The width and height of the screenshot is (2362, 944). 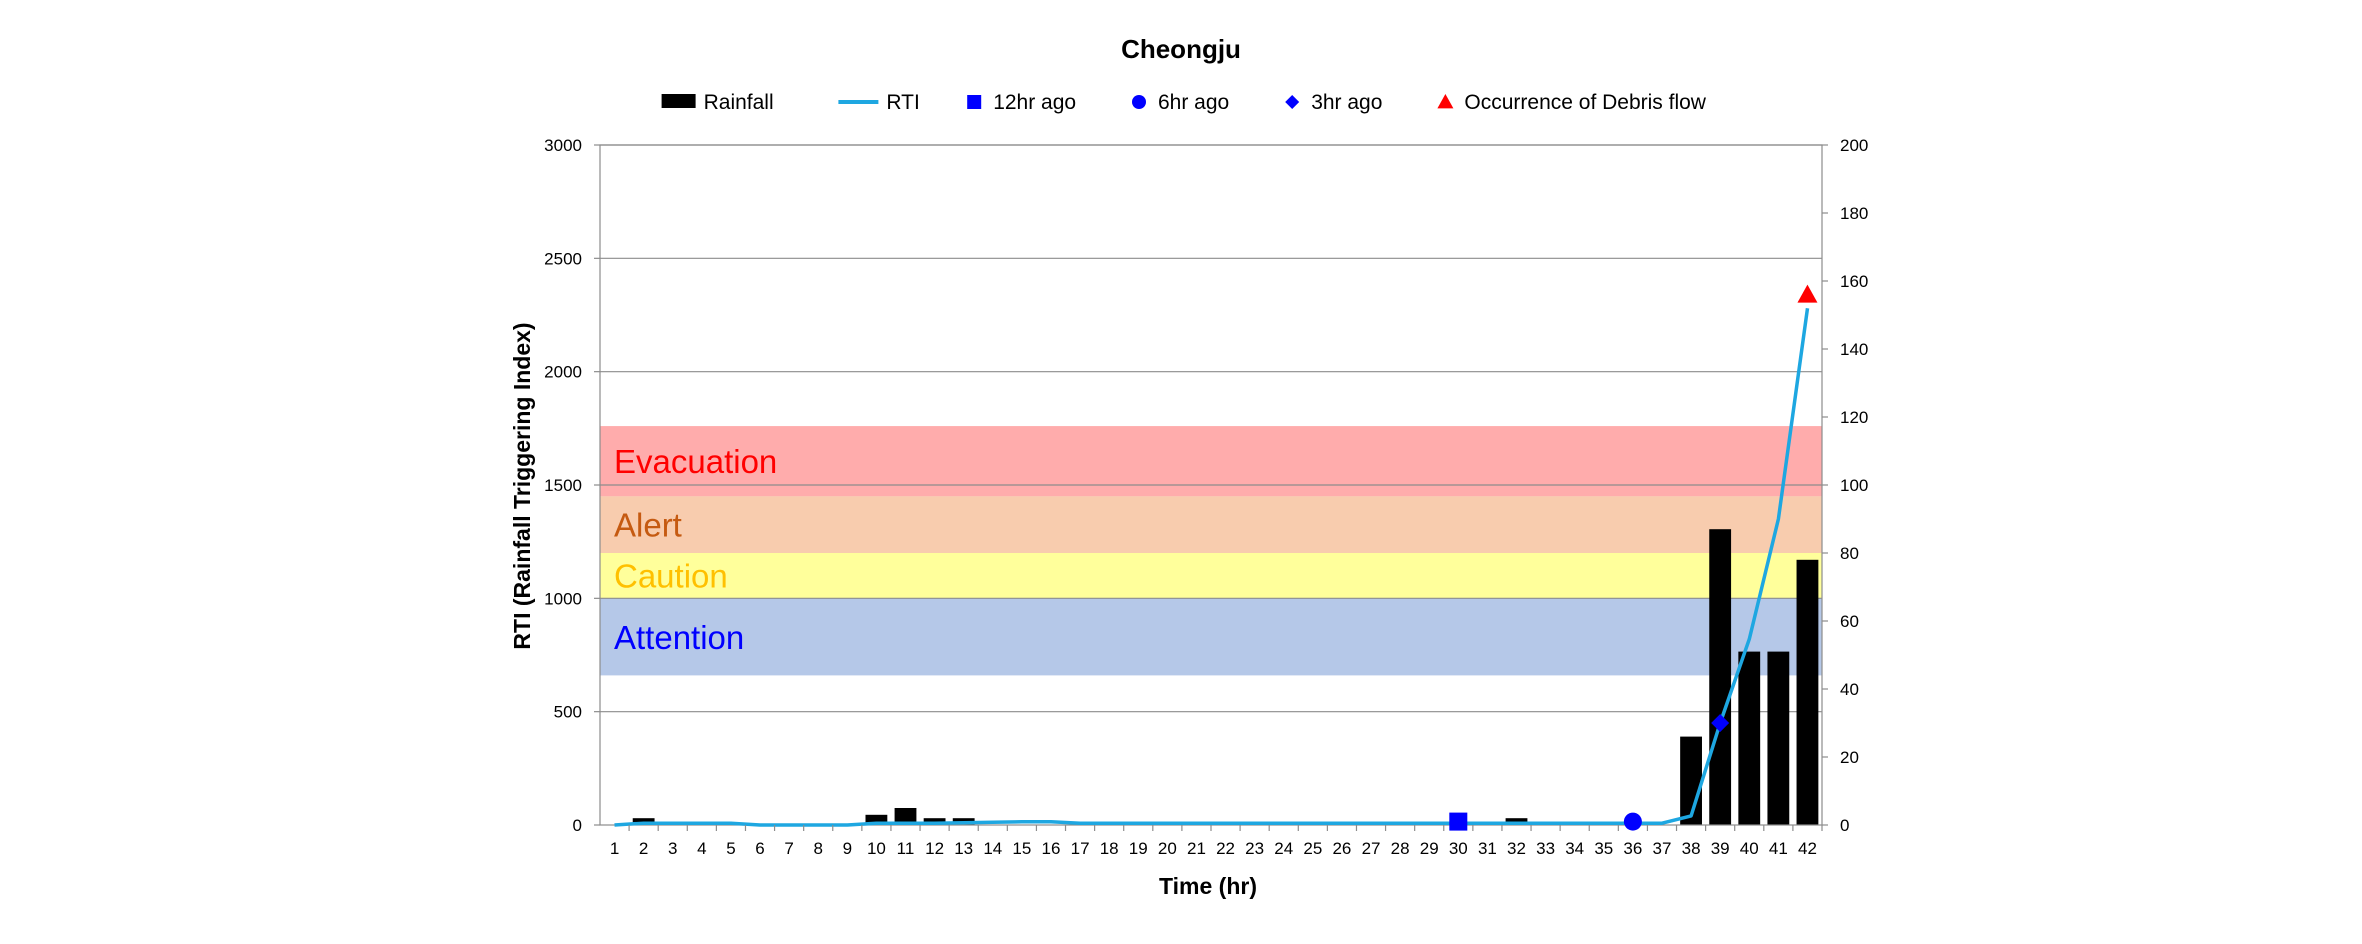 I want to click on y2-tick-label: 160, so click(x=1854, y=281).